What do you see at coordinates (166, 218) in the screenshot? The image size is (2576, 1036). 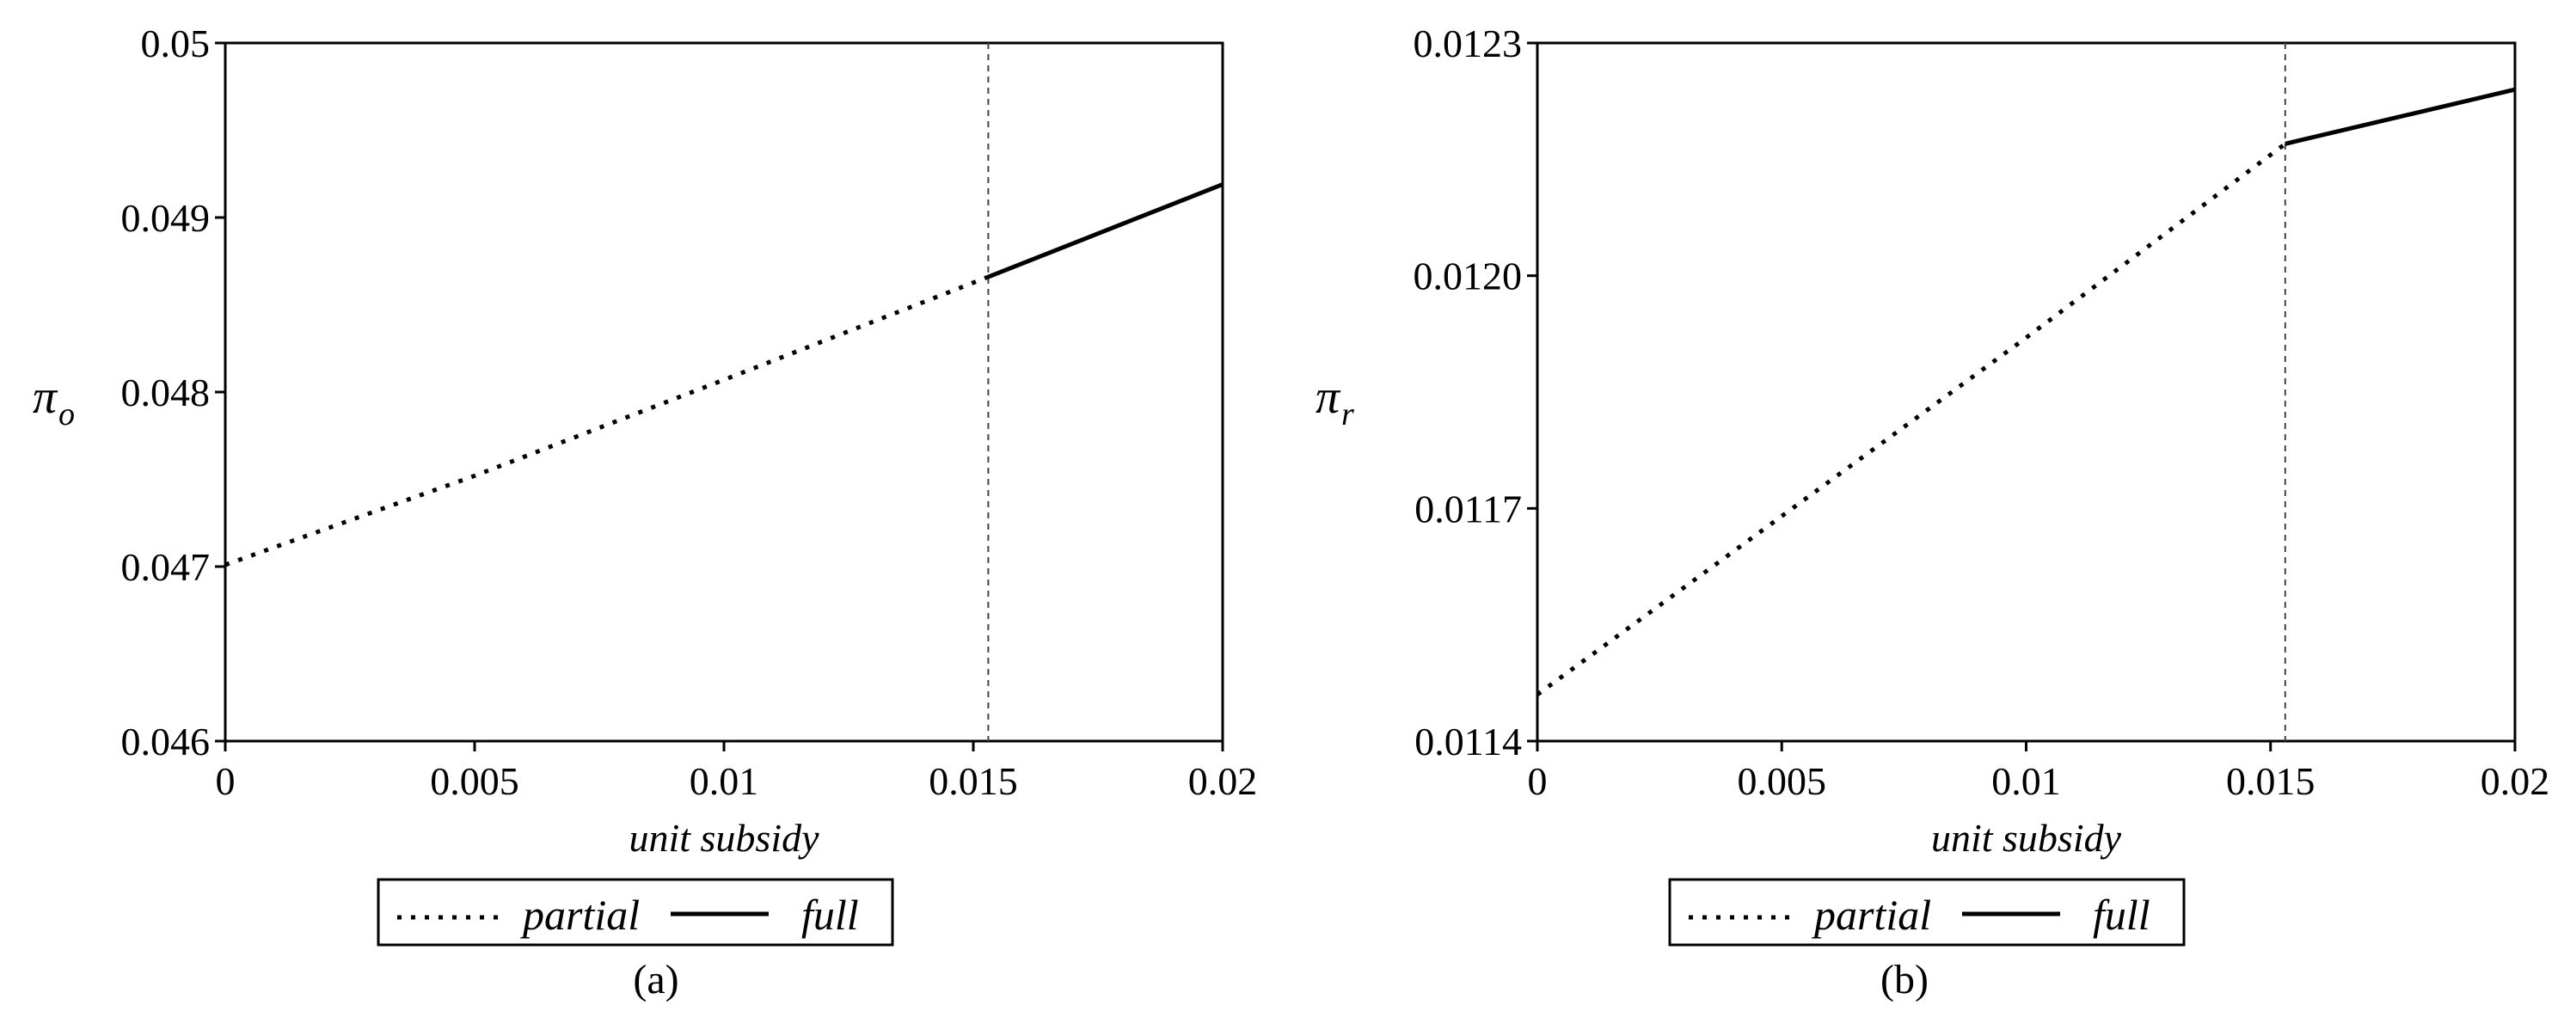 I see `y-tick-label: 0.049` at bounding box center [166, 218].